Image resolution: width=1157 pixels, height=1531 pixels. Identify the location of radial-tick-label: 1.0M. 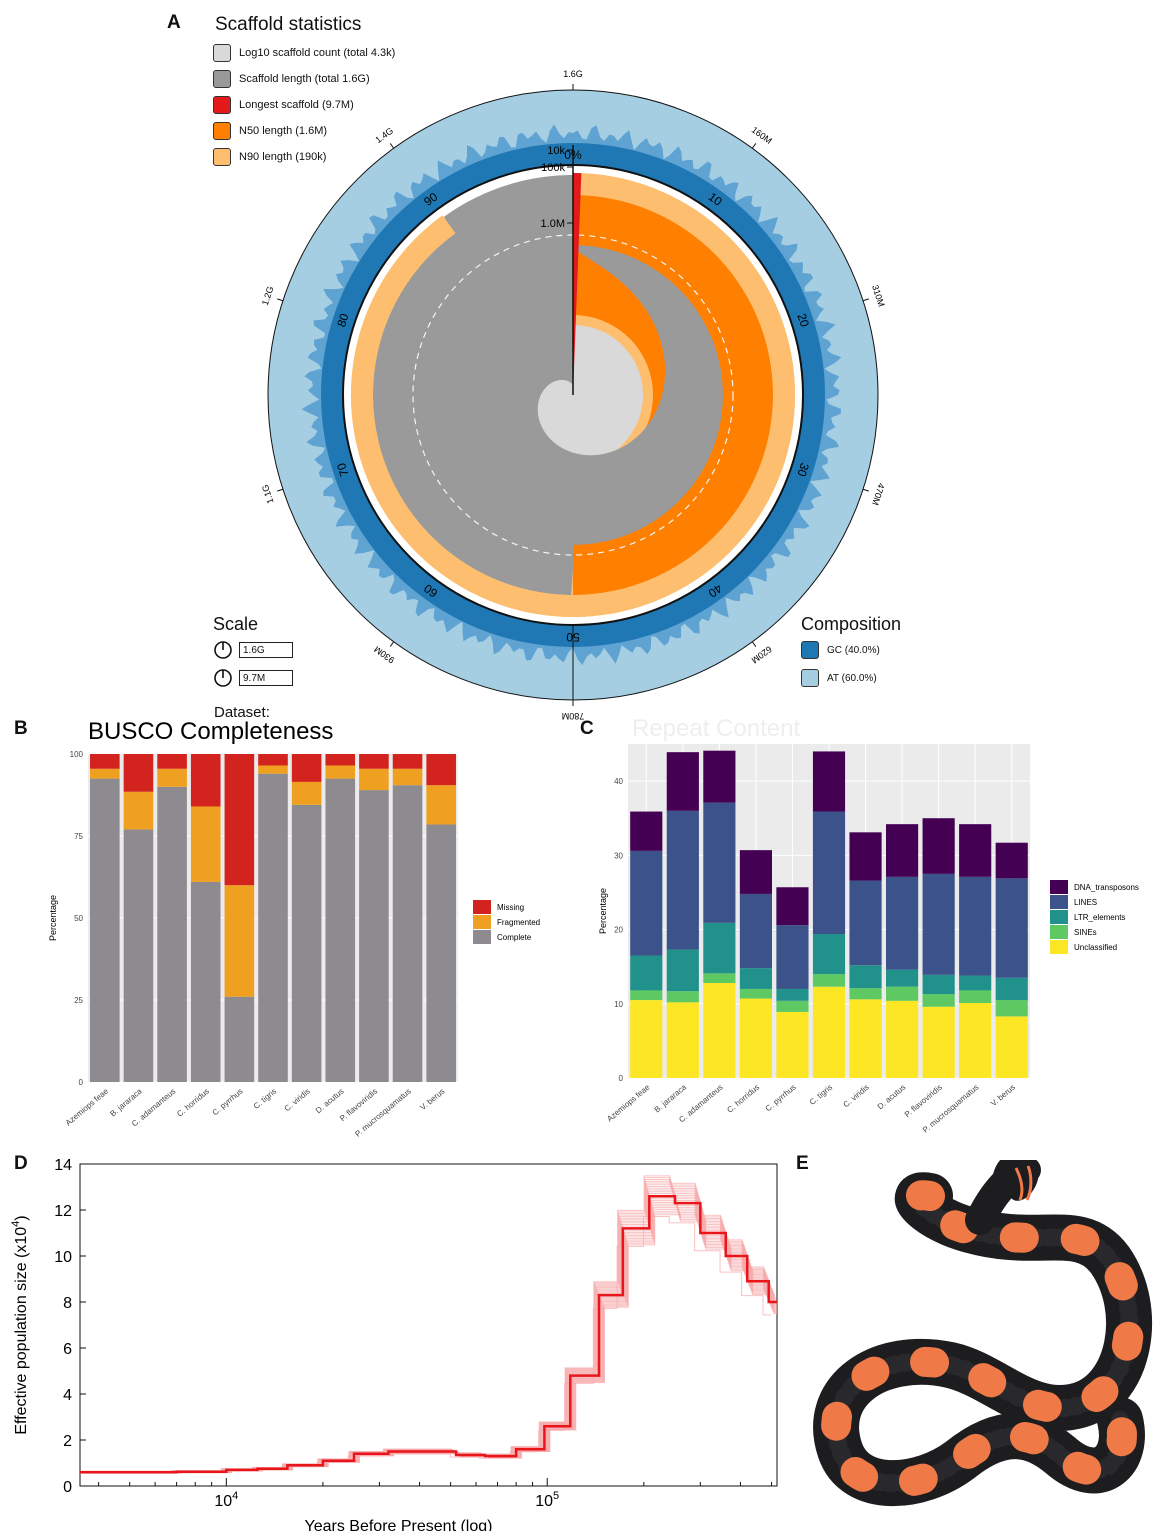
(553, 224).